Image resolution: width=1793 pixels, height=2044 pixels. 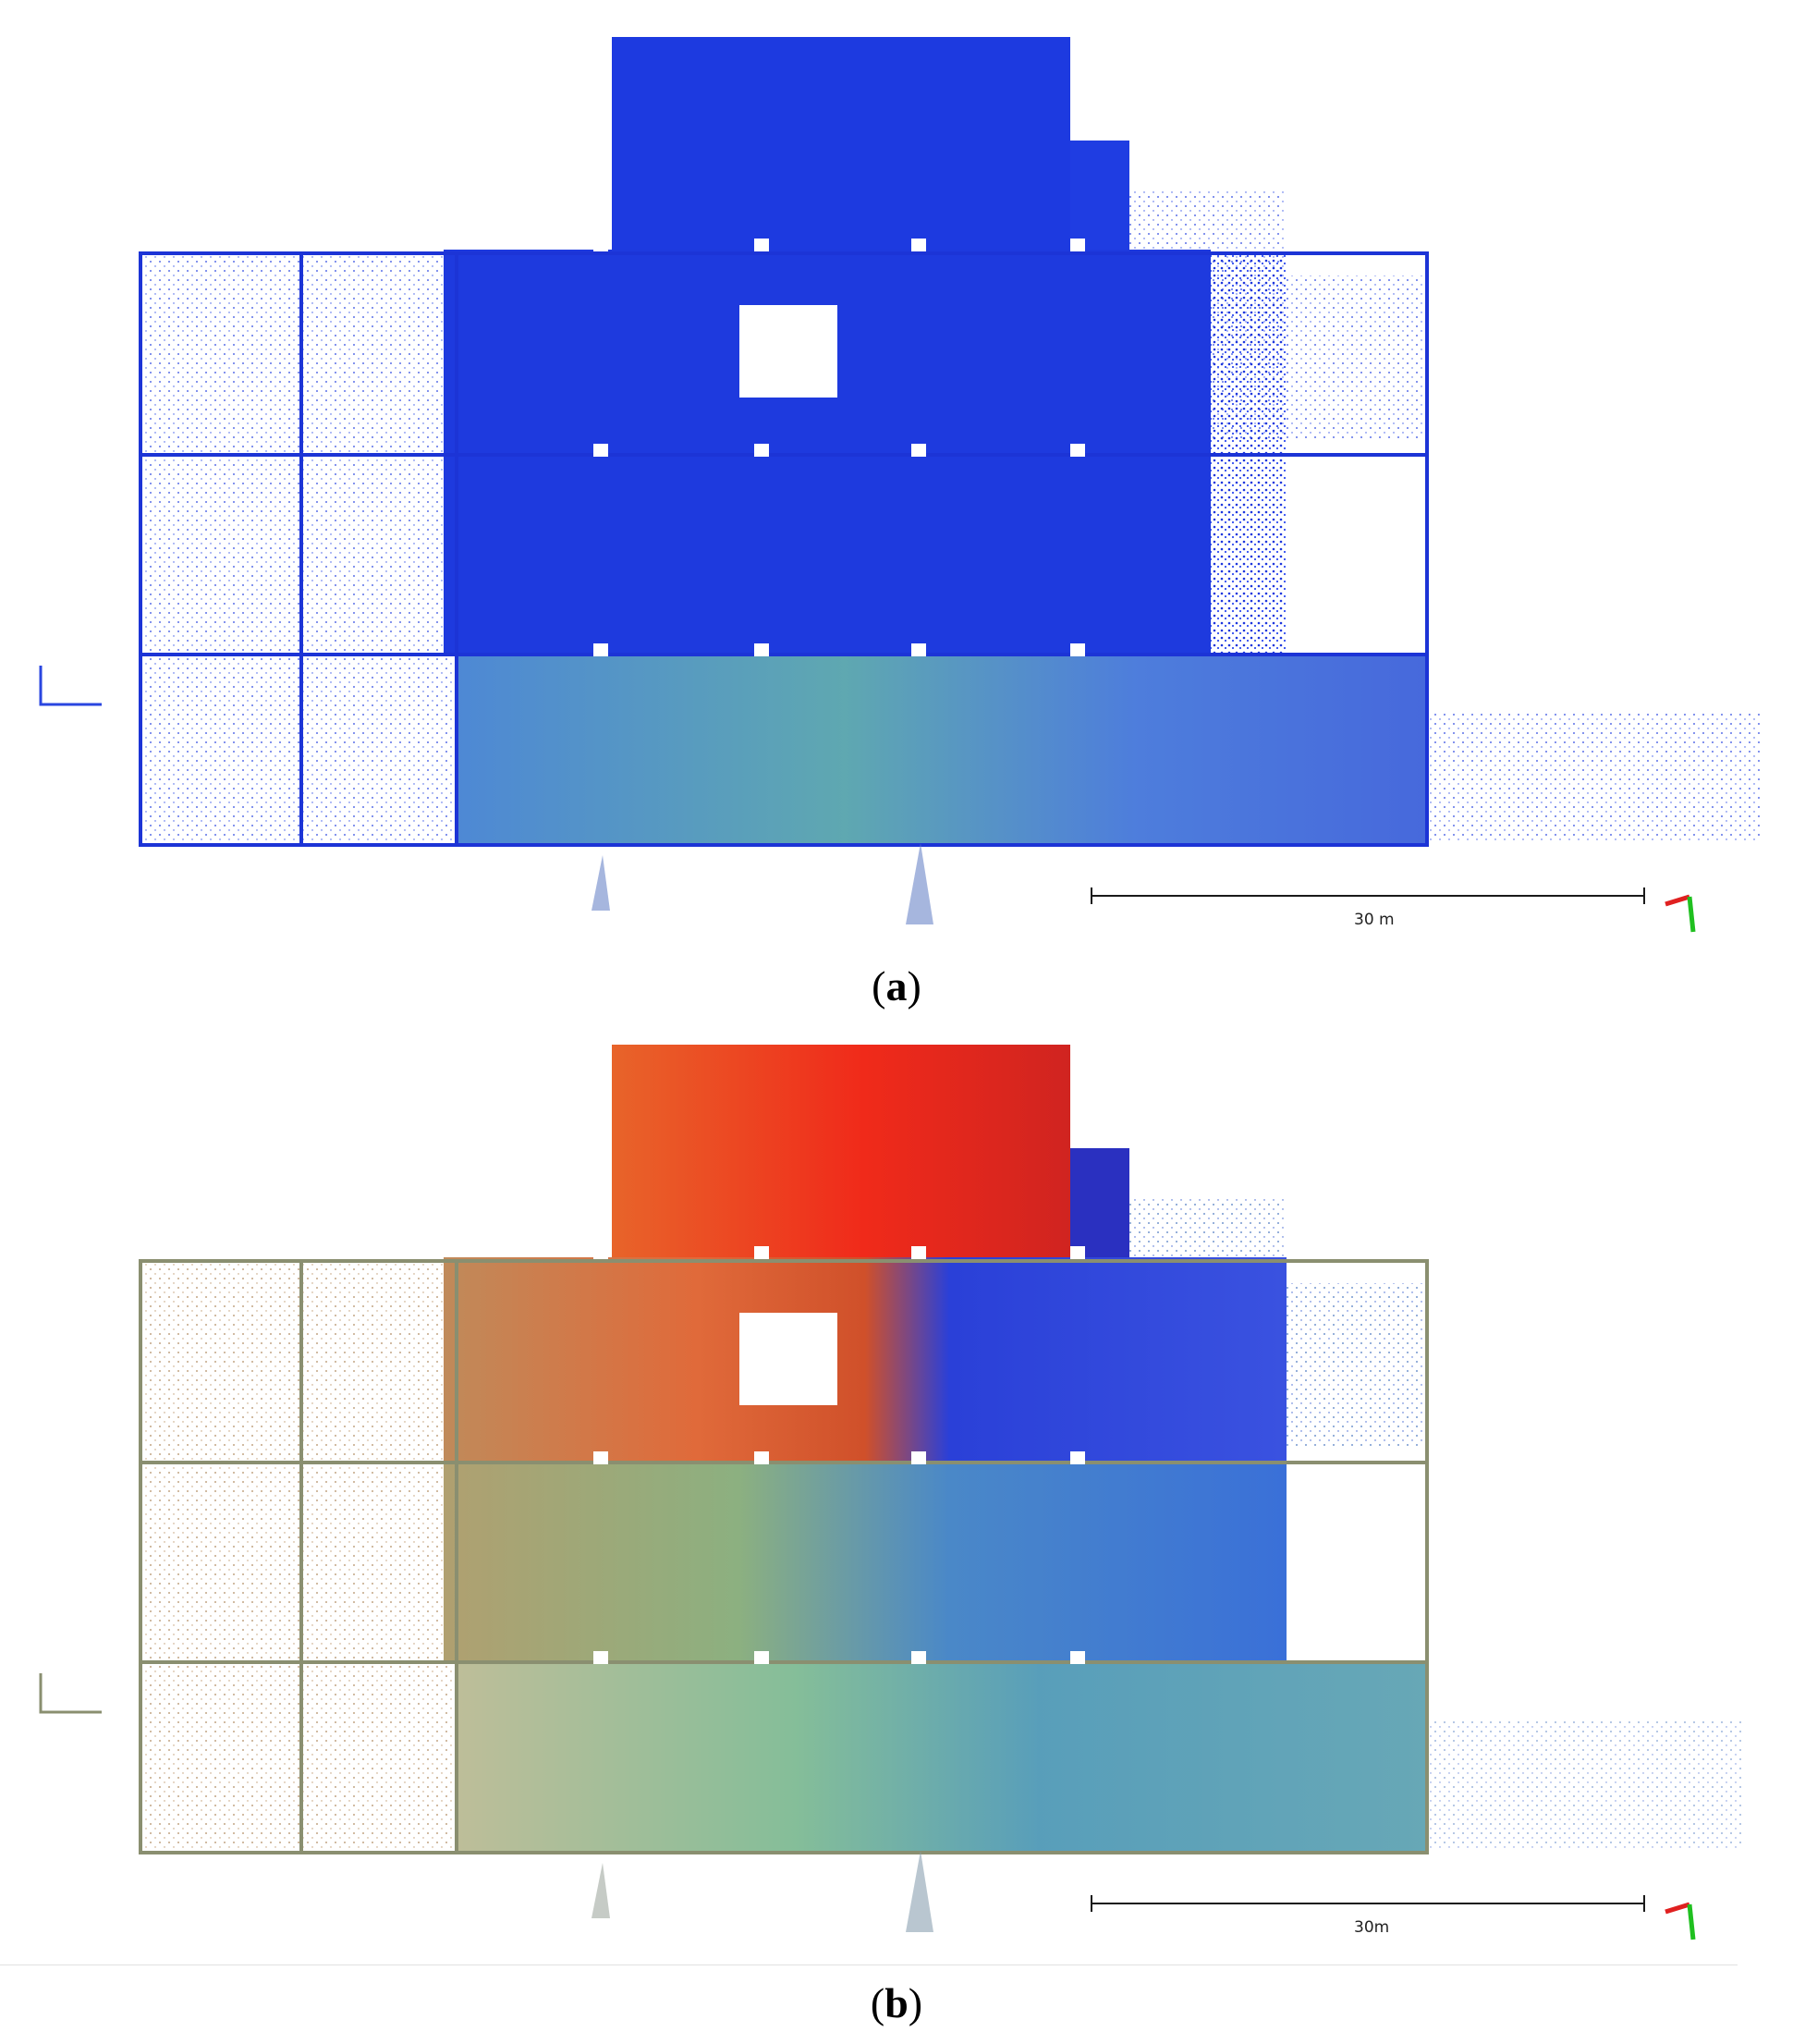 What do you see at coordinates (1368, 896) in the screenshot?
I see `scale-bar-a` at bounding box center [1368, 896].